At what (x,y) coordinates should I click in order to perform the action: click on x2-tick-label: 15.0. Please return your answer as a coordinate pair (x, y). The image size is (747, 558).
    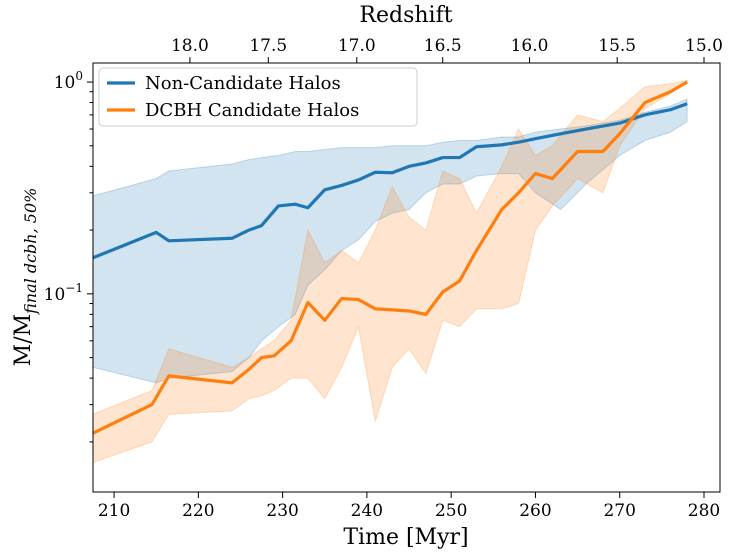
    Looking at the image, I should click on (704, 46).